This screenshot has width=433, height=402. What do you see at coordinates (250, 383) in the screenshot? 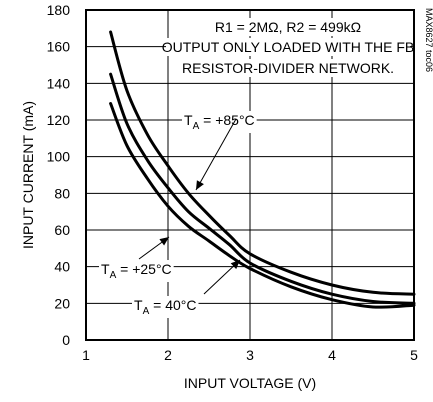
I see `x-axis-label: INPUT VOLTAGE (V)` at bounding box center [250, 383].